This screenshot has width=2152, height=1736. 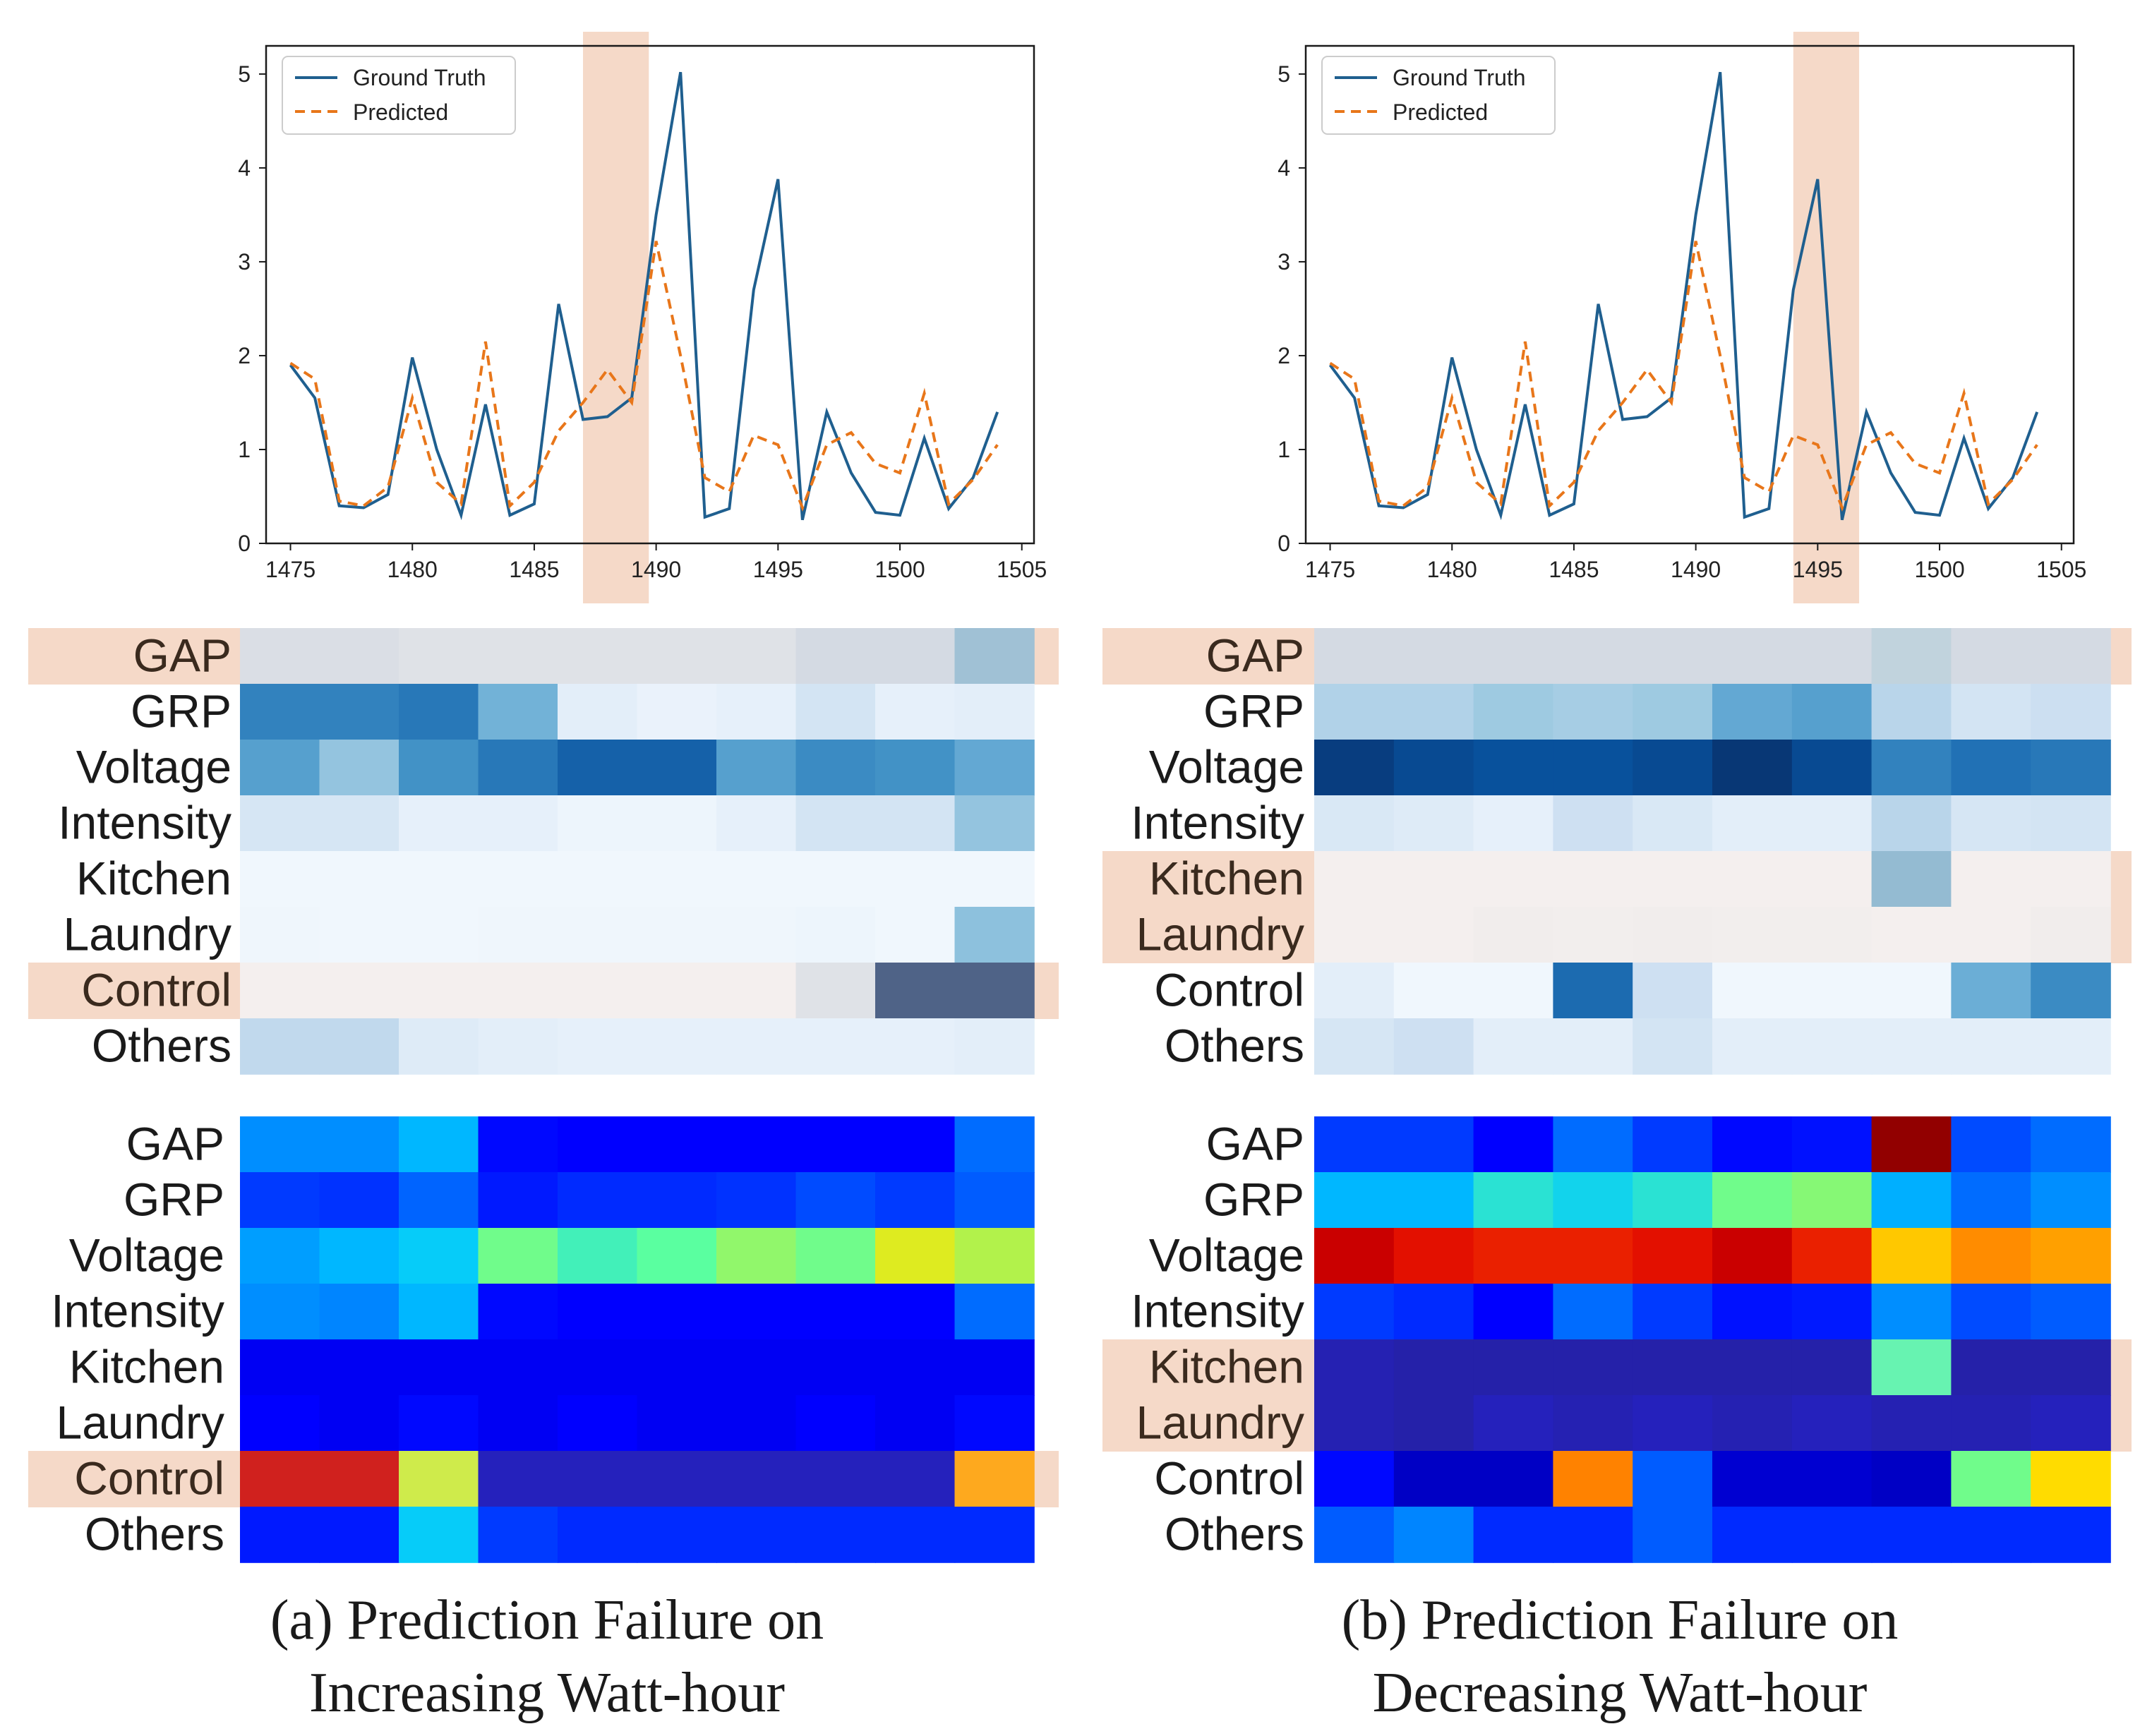 I want to click on predicted-line-a, so click(x=644, y=376).